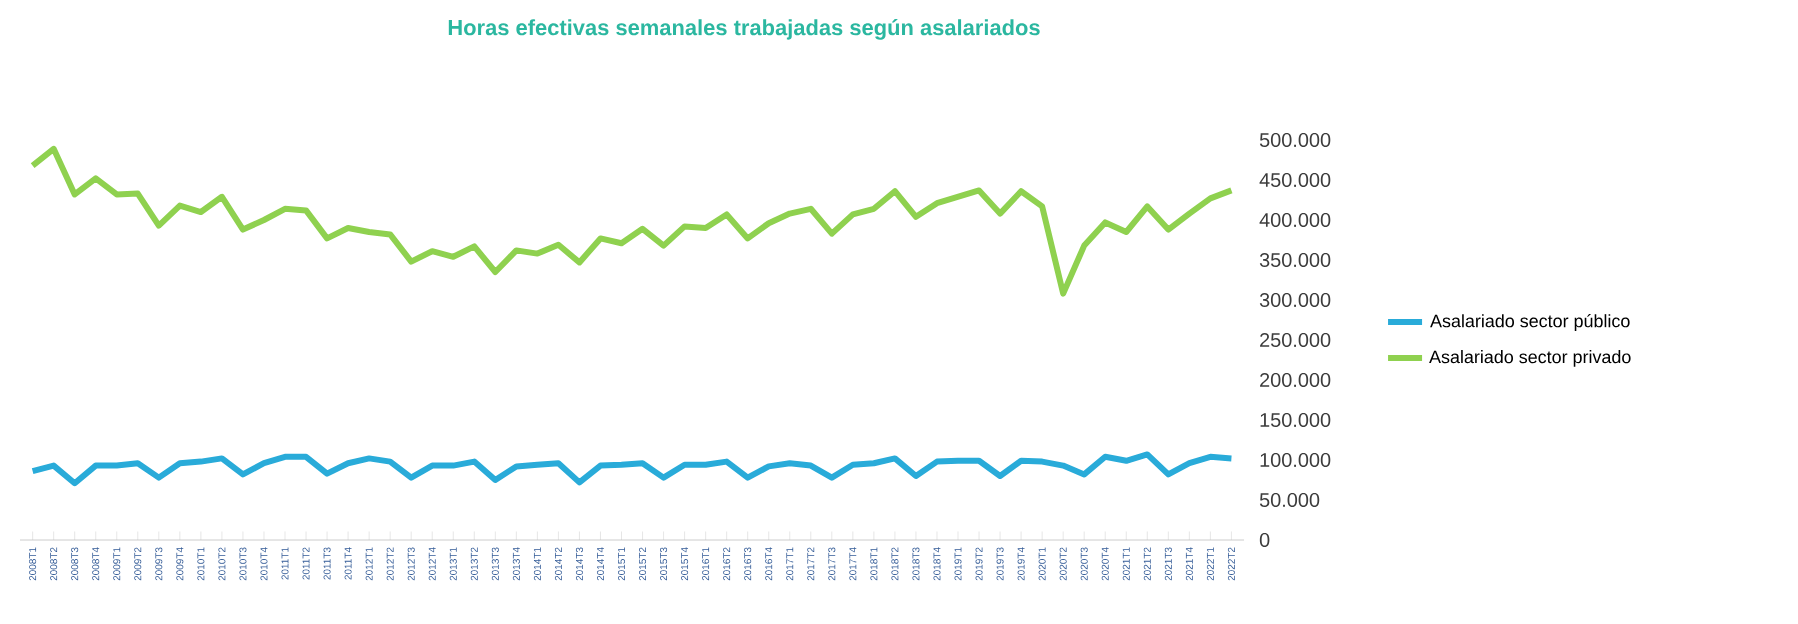 The height and width of the screenshot is (624, 1798). What do you see at coordinates (1295, 460) in the screenshot?
I see `y-tick-label: 100.000` at bounding box center [1295, 460].